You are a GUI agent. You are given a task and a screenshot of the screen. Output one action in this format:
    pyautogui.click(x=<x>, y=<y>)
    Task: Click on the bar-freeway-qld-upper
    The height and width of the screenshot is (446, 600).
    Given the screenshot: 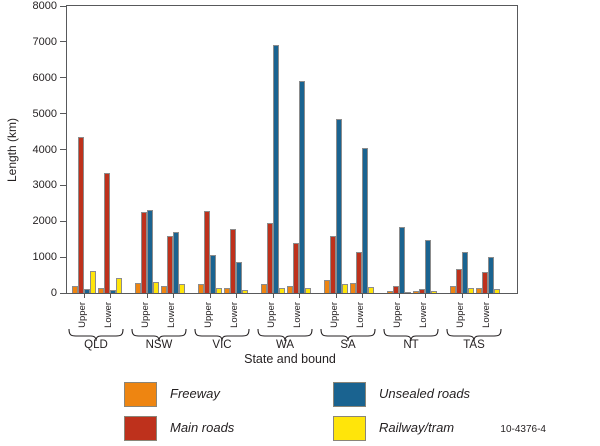 What is the action you would take?
    pyautogui.click(x=75, y=289)
    